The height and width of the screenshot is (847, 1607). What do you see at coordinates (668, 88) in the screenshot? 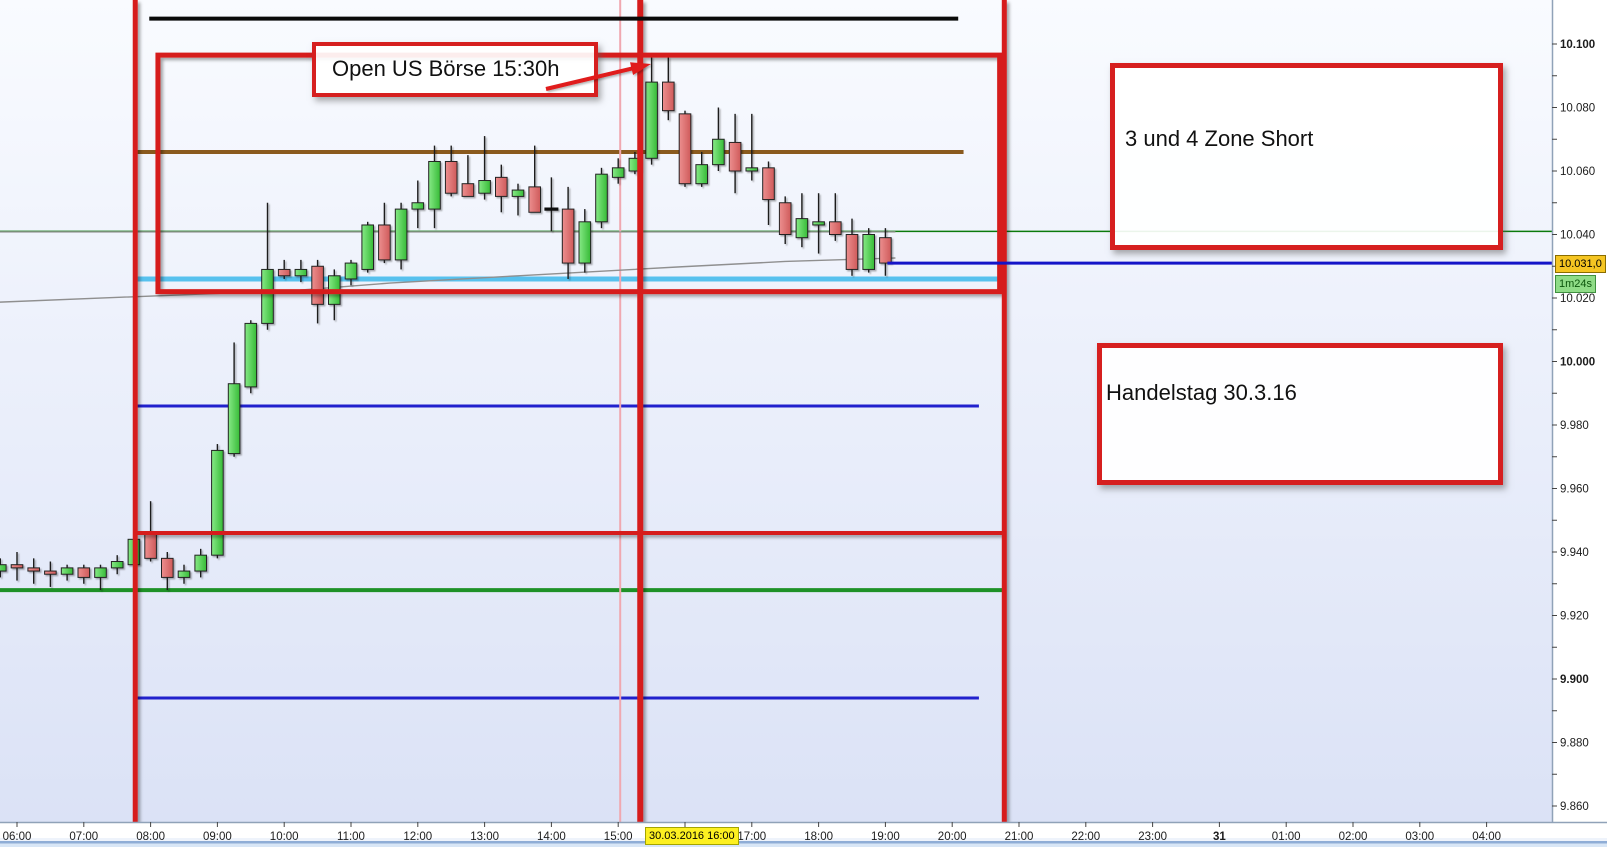
I see `candle-15:45` at bounding box center [668, 88].